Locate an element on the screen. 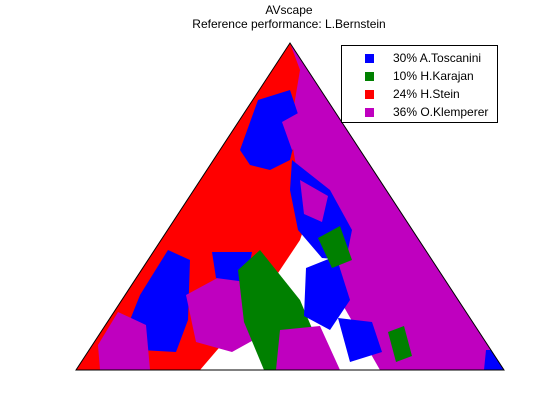  legend-item-klemperer: 36% O.Klemperer is located at coordinates (419, 112).